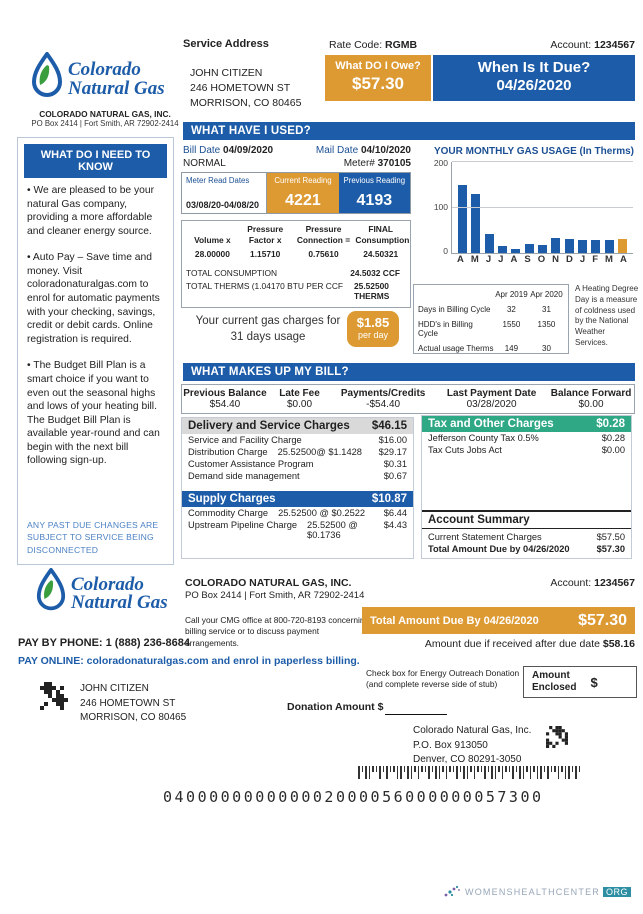 The height and width of the screenshot is (914, 643). Describe the element at coordinates (445, 251) in the screenshot. I see `chart-y-tick: 0` at that location.